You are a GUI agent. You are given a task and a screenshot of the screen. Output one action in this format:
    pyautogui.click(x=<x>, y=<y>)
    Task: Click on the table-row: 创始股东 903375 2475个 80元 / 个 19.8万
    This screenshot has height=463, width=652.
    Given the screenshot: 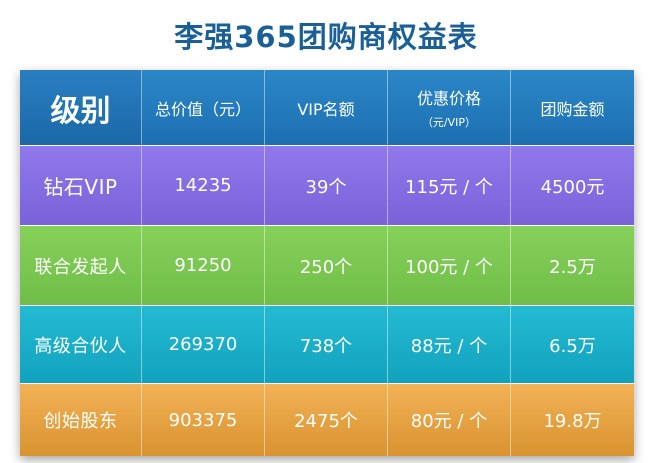 What is the action you would take?
    pyautogui.click(x=327, y=419)
    